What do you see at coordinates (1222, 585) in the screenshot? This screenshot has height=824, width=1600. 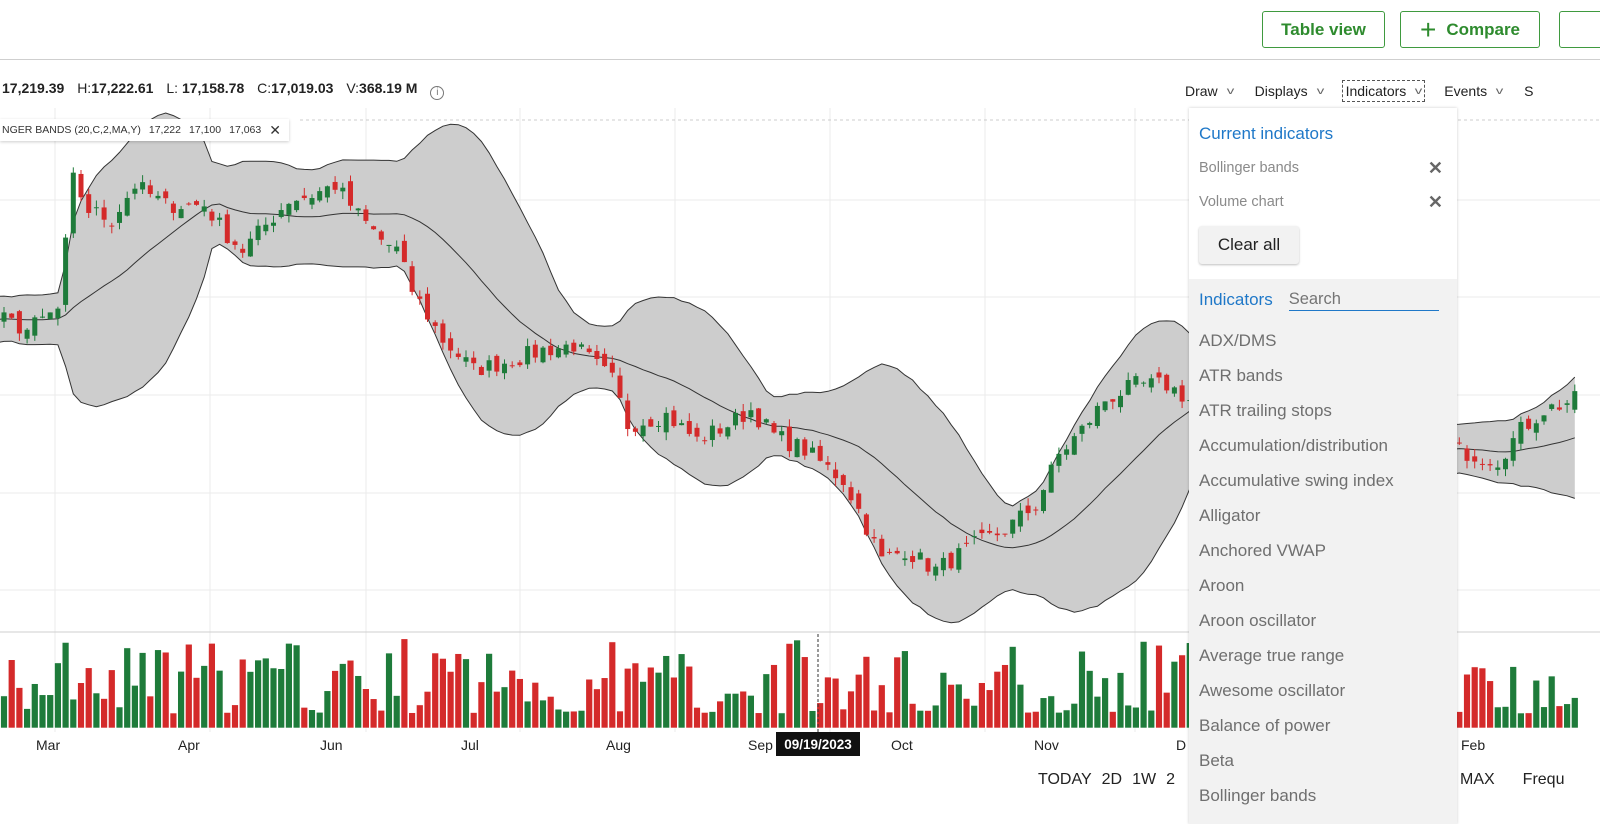 I see `indicator-option: Aroon` at bounding box center [1222, 585].